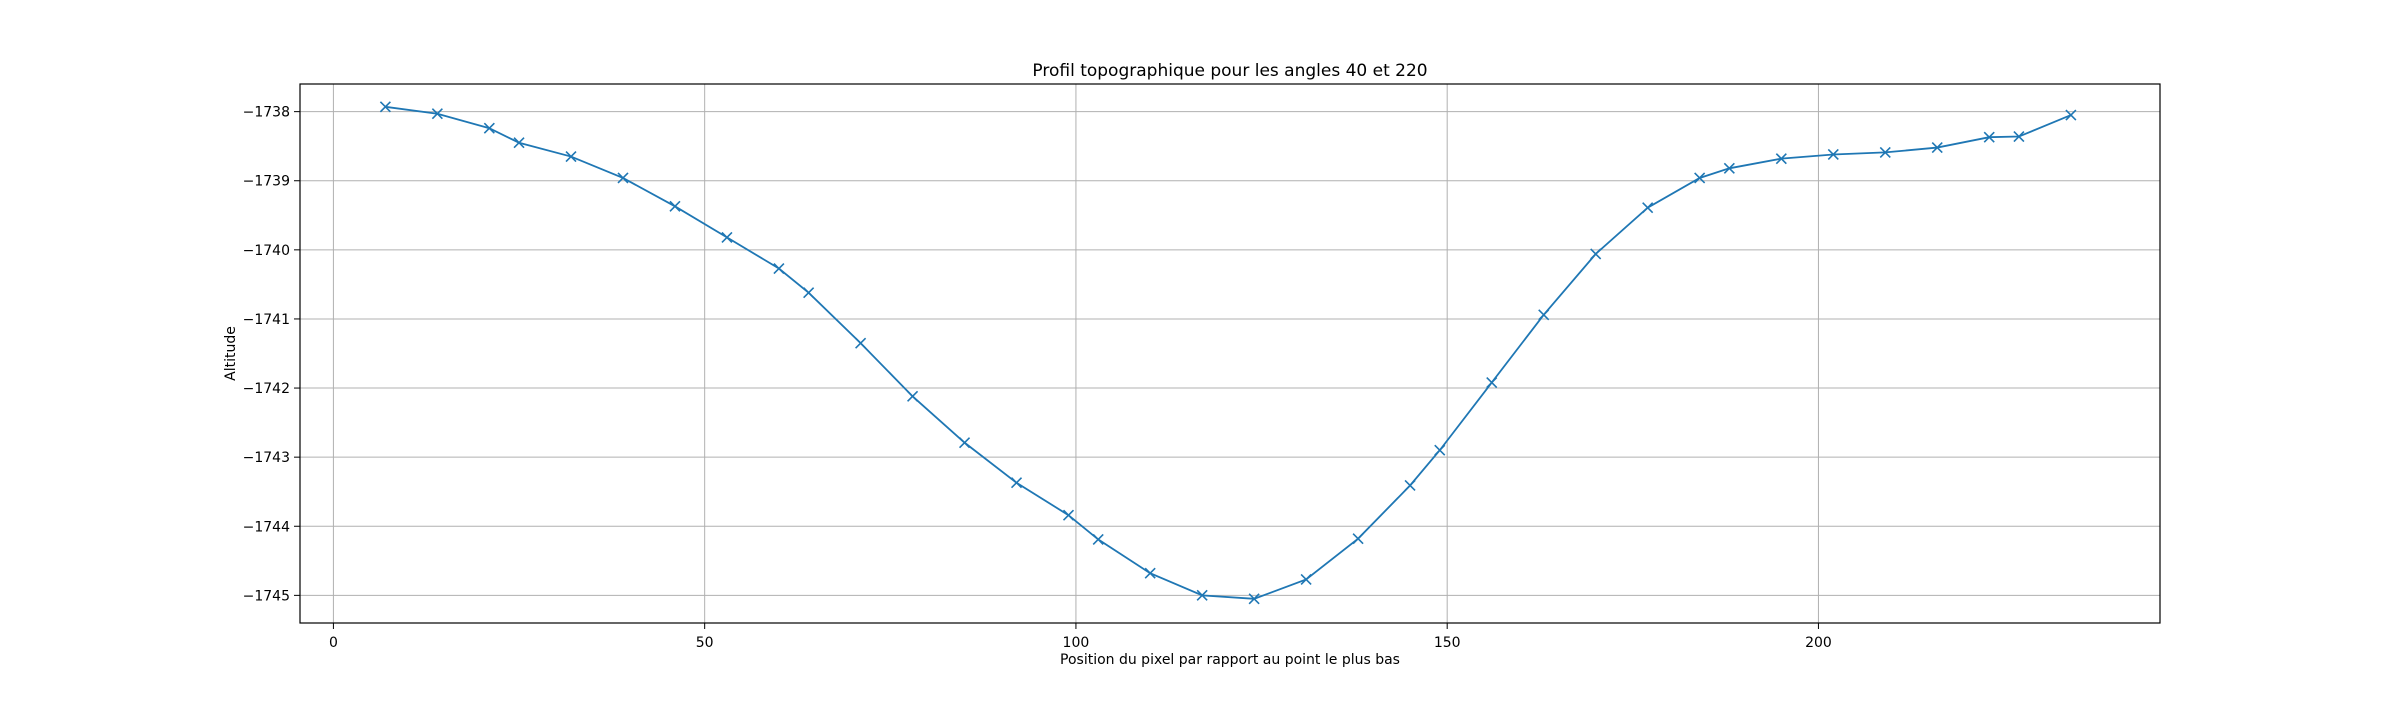 The height and width of the screenshot is (705, 2400). Describe the element at coordinates (266, 320) in the screenshot. I see `y-tick-label: −1741` at that location.